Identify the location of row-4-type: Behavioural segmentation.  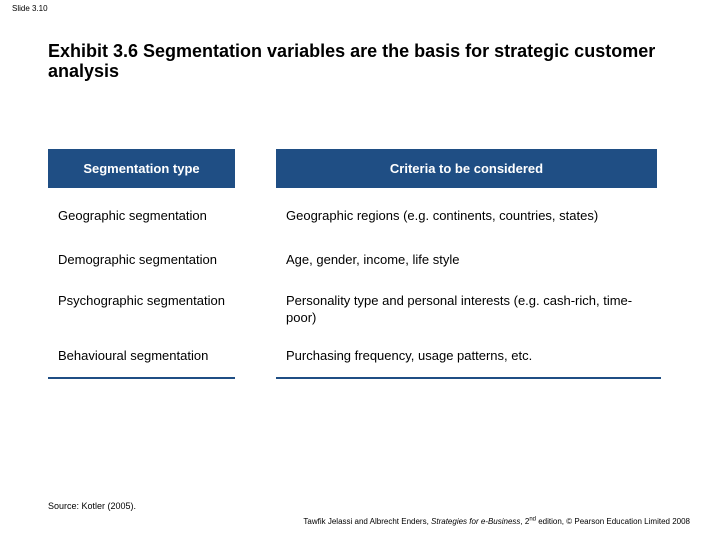
(133, 355).